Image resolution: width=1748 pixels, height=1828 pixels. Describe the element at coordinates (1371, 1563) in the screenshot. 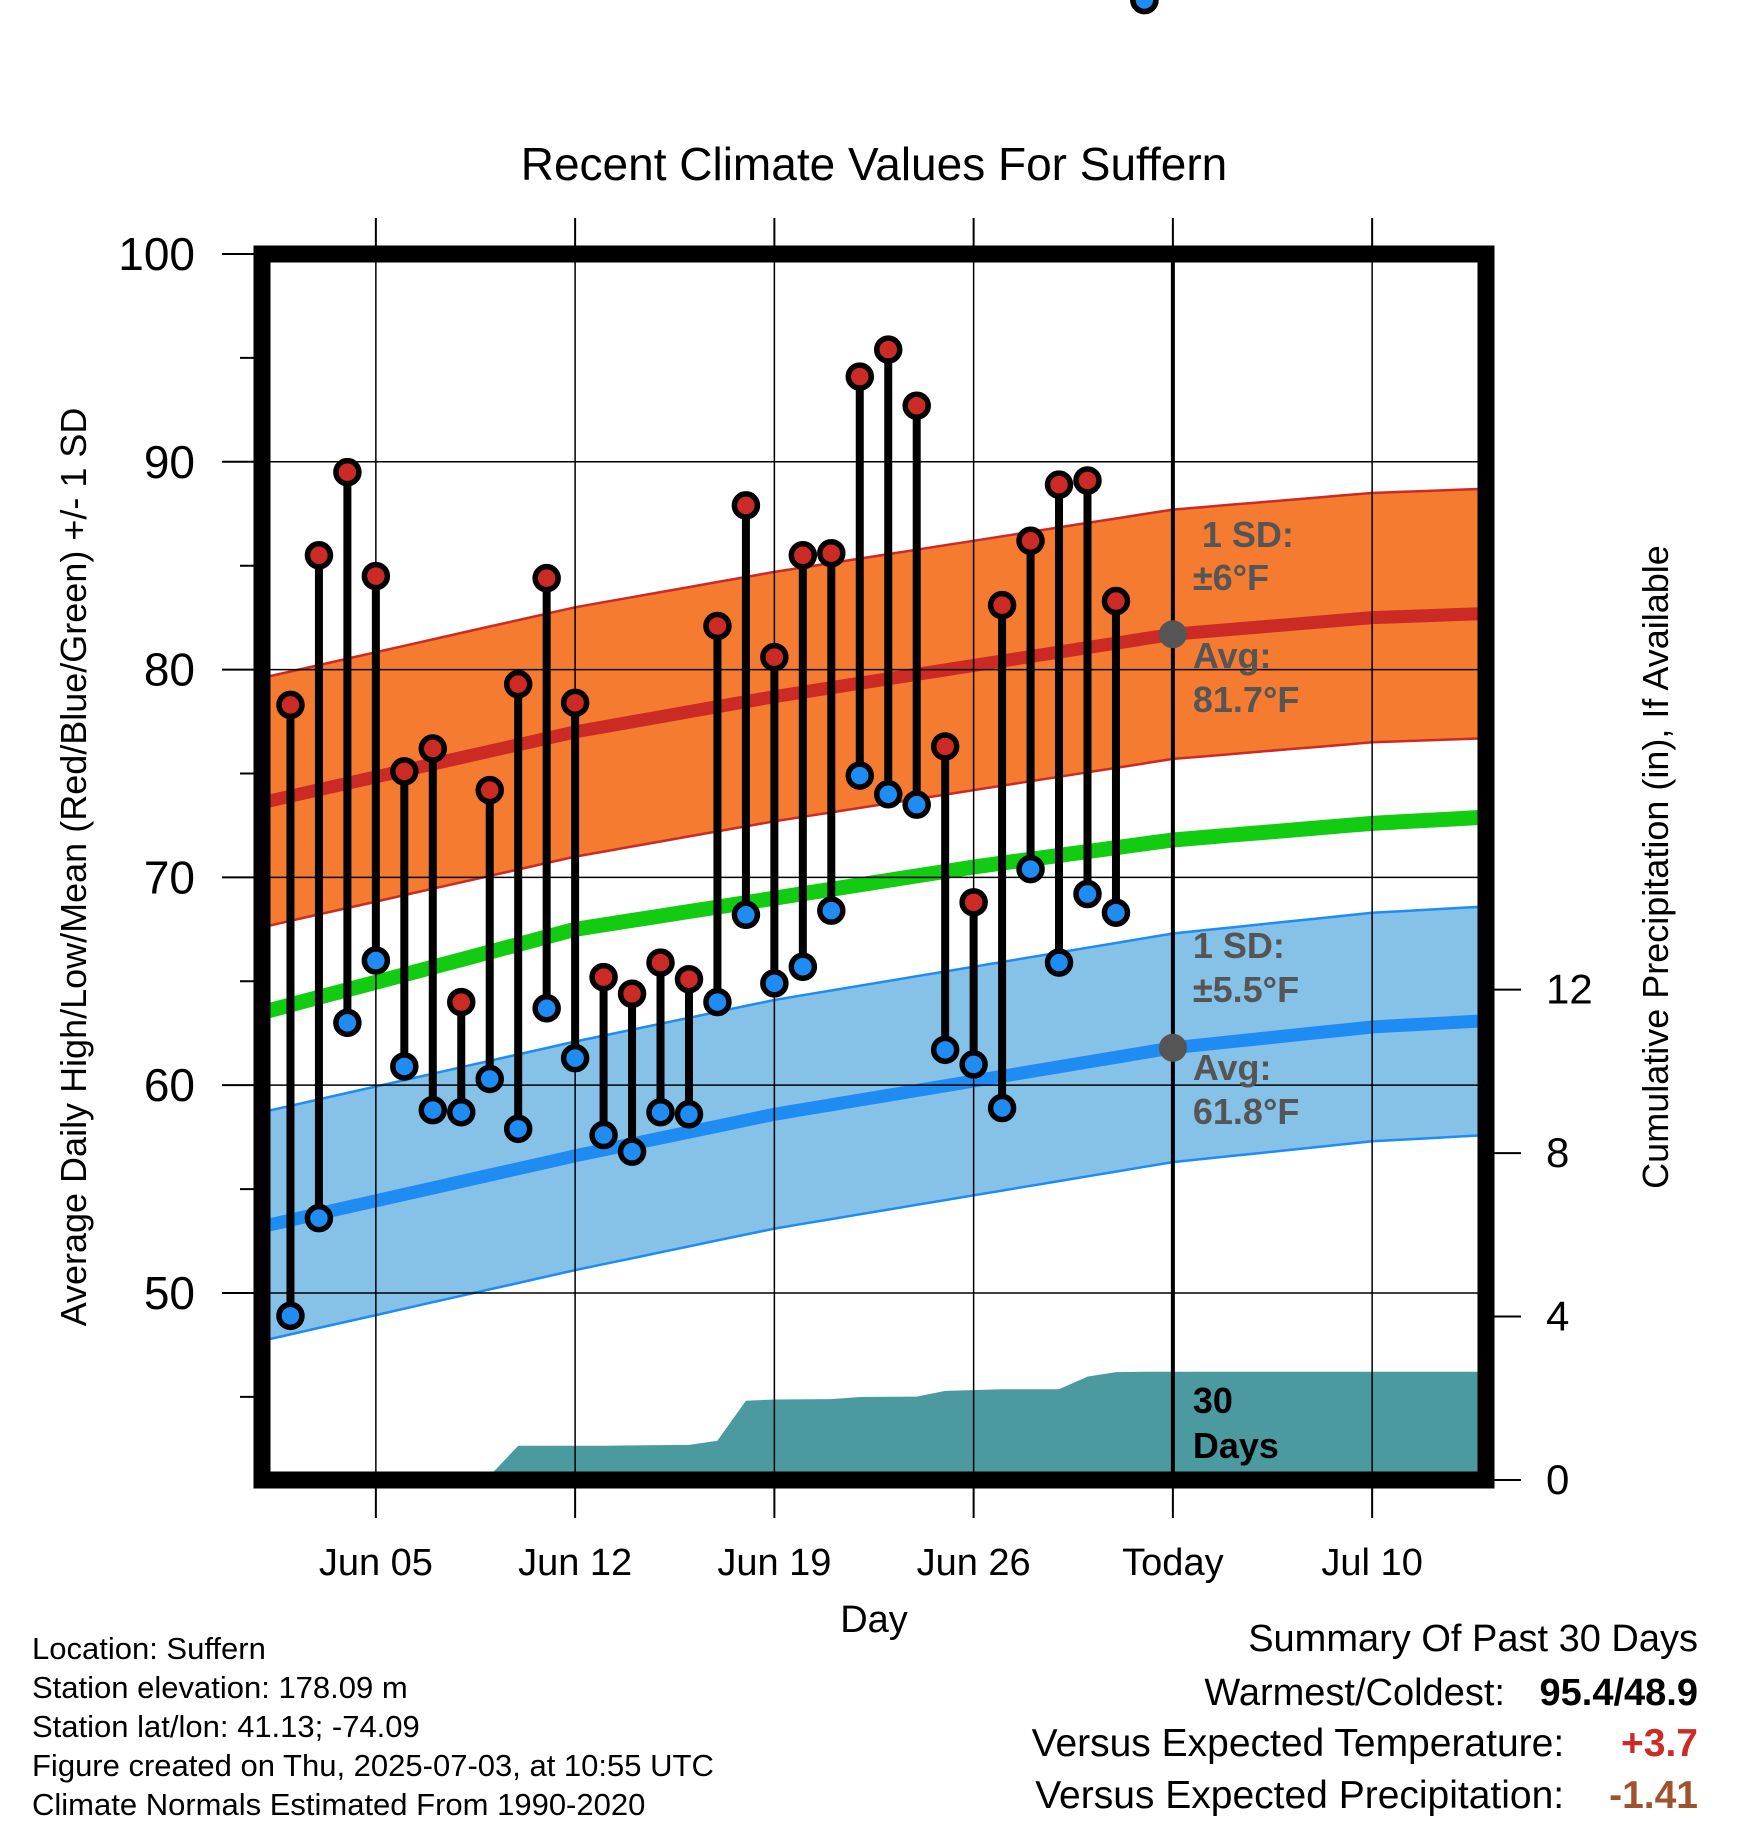

I see `x-tick-label: Jul 10` at that location.